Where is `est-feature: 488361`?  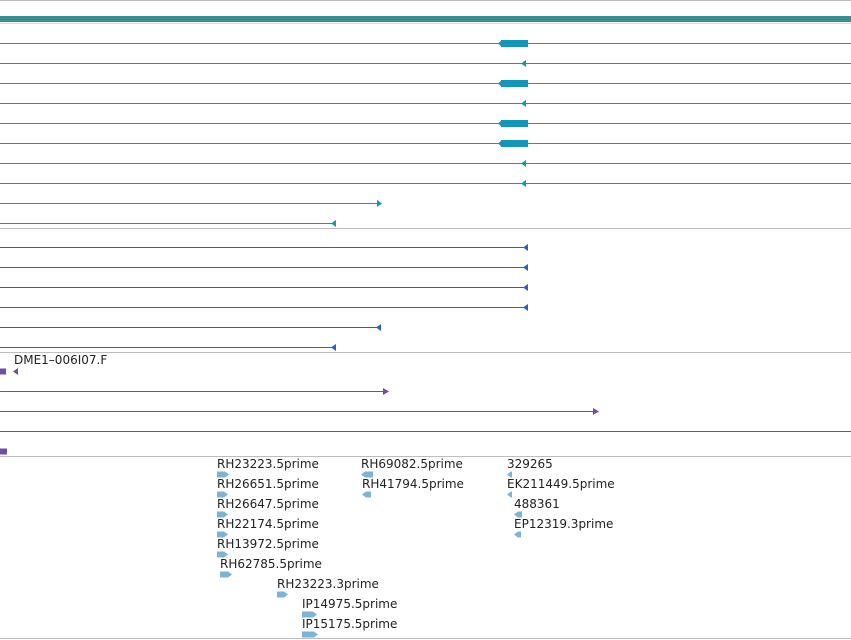 est-feature: 488361 is located at coordinates (537, 507).